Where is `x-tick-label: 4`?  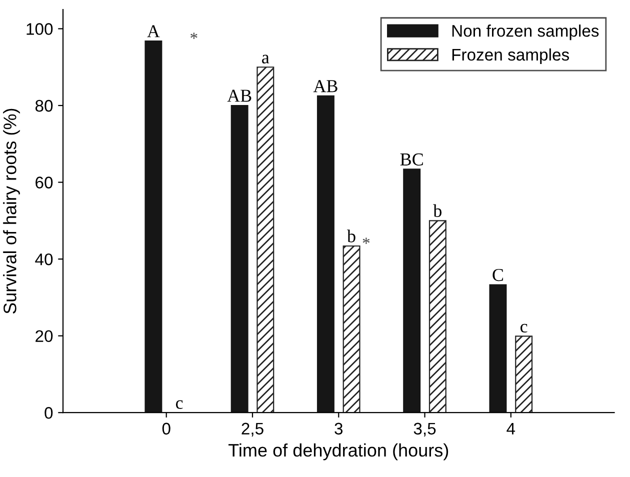 x-tick-label: 4 is located at coordinates (511, 428).